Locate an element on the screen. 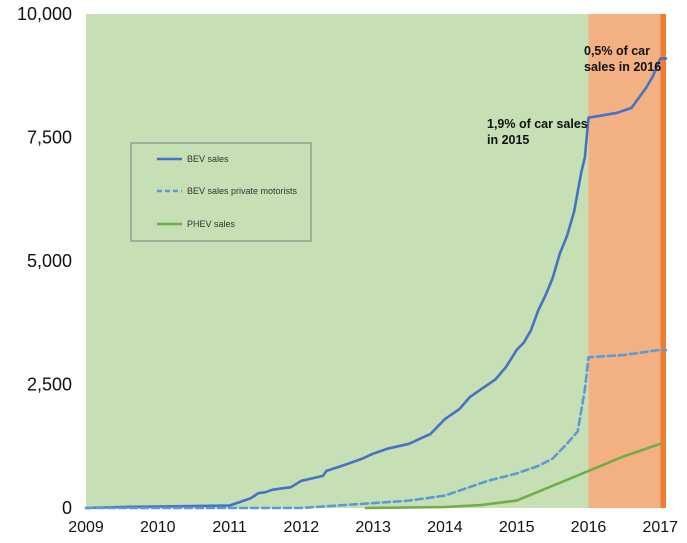 The width and height of the screenshot is (687, 543). annotation-2016-line-2: sales in 2016 is located at coordinates (622, 67).